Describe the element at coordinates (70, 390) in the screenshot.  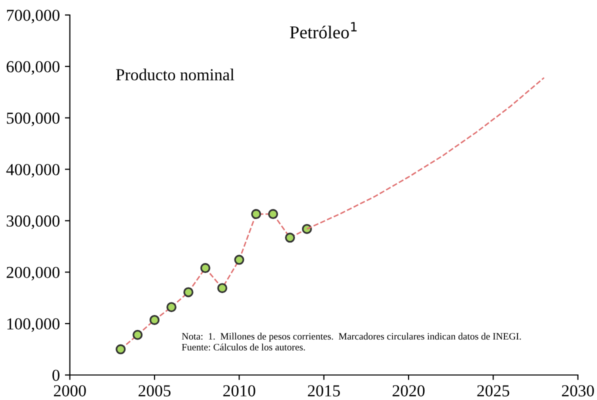
I see `x-tick-label: 2000` at that location.